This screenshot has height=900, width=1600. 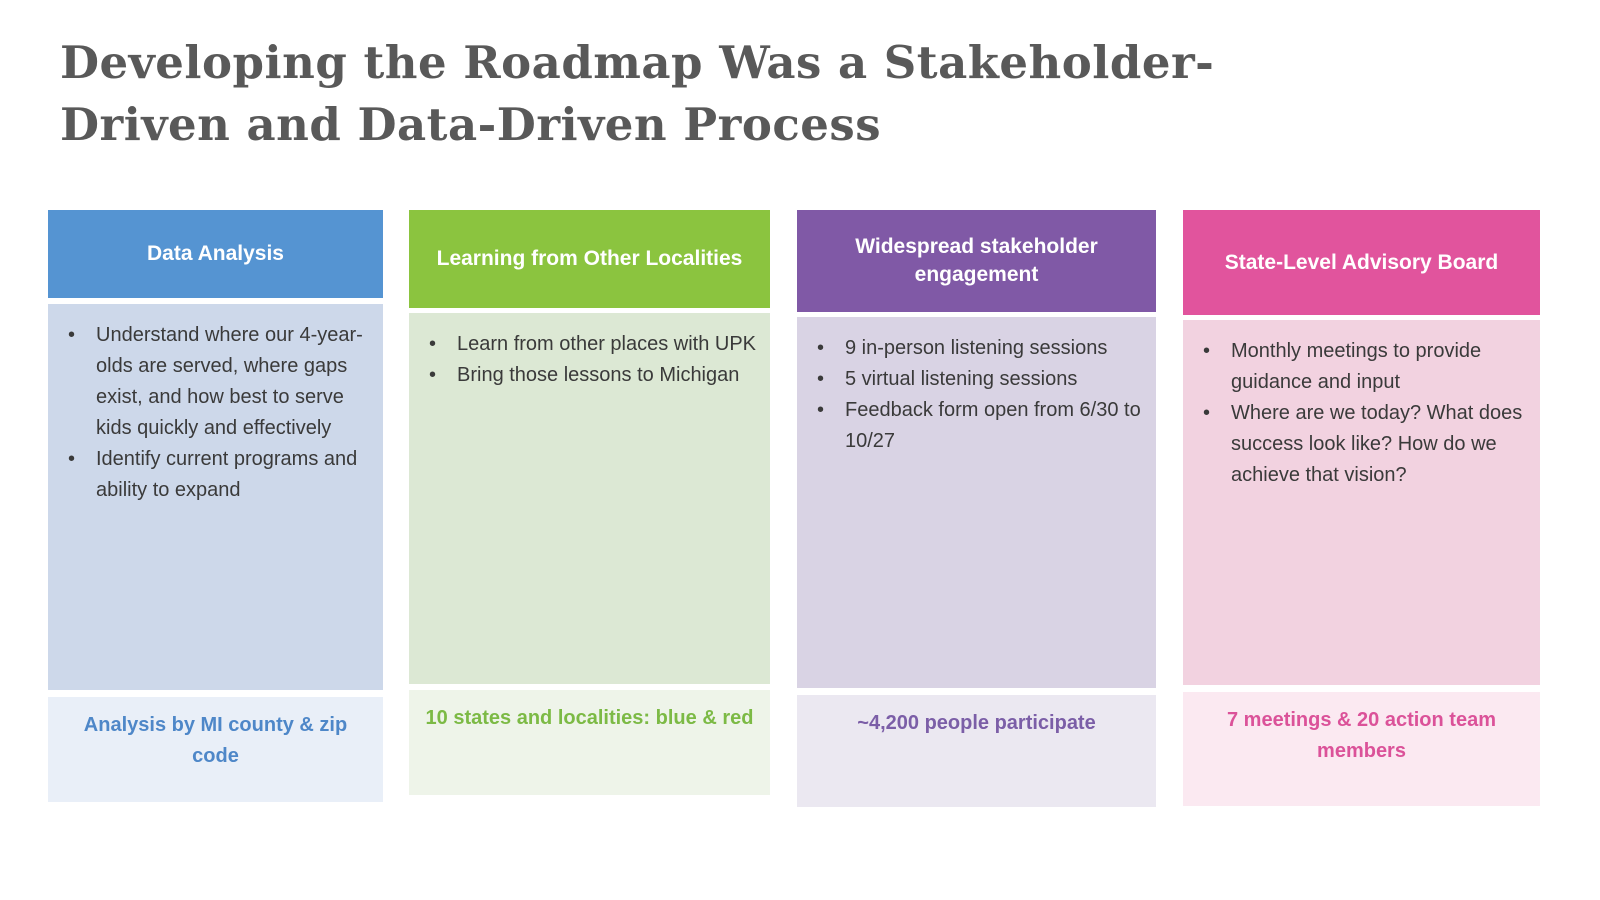 I want to click on column-footer: Analysis by MI county & zip code, so click(x=215, y=749).